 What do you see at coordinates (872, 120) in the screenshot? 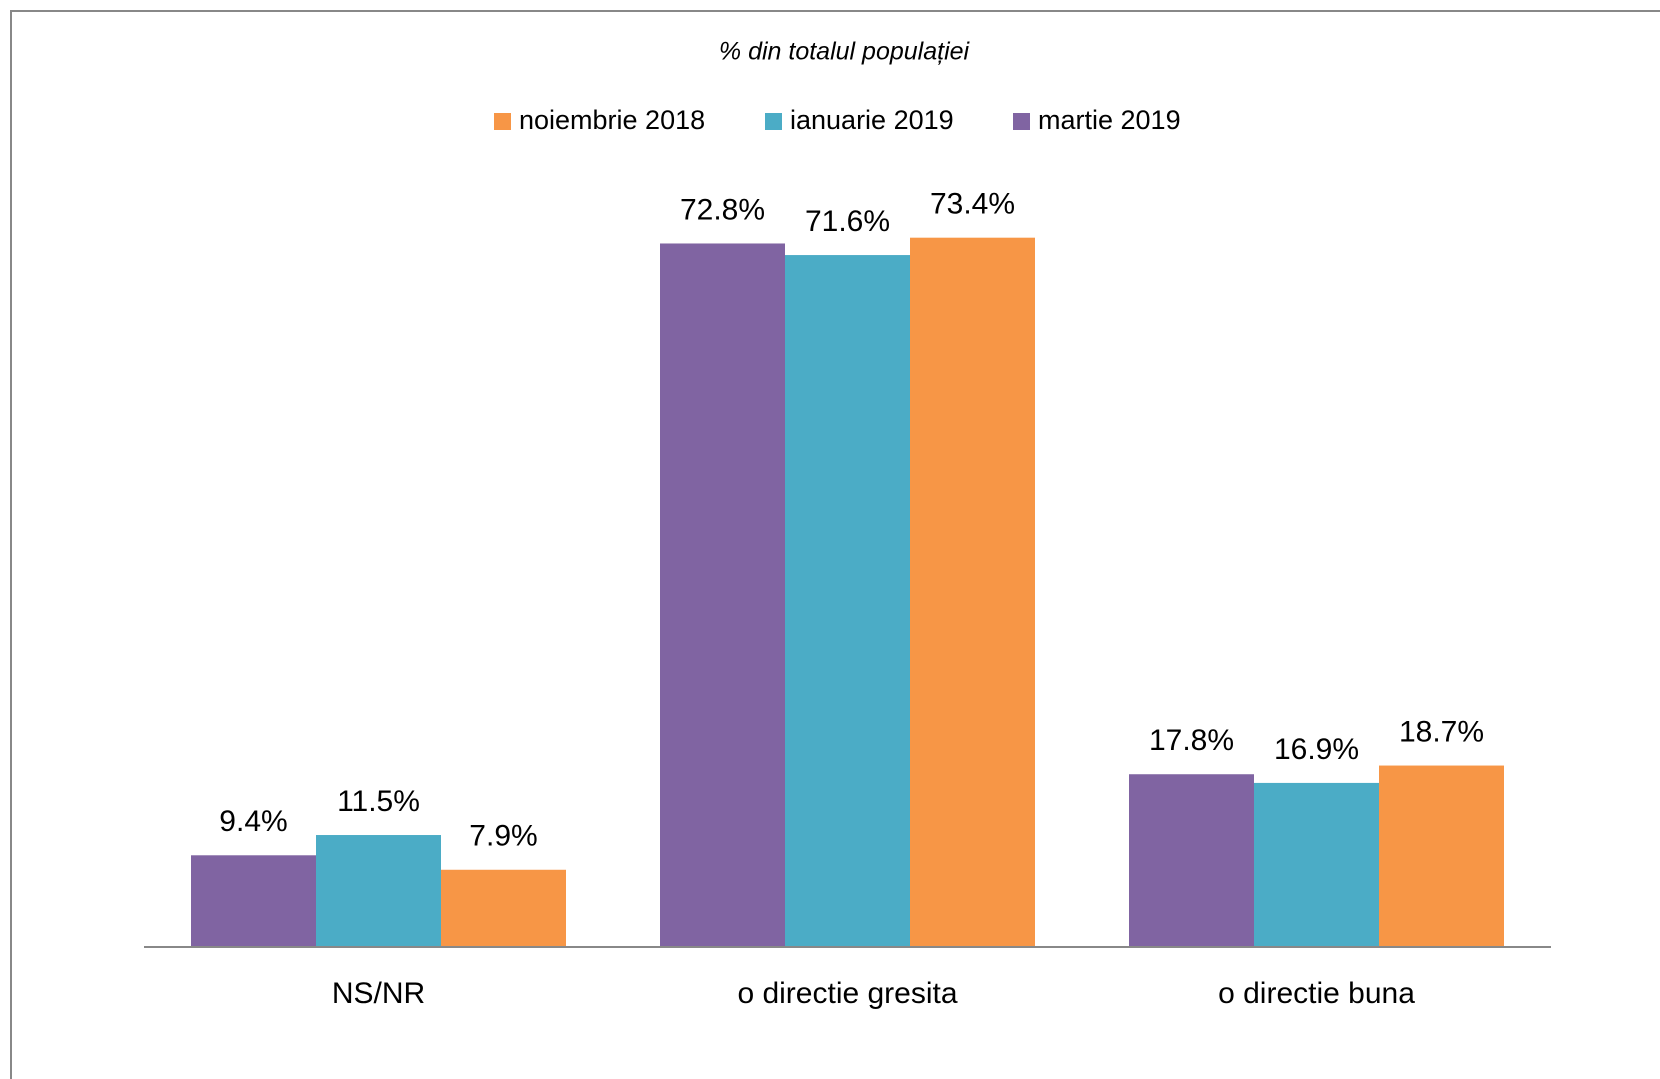
I see `legend-label: ianuarie 2019` at bounding box center [872, 120].